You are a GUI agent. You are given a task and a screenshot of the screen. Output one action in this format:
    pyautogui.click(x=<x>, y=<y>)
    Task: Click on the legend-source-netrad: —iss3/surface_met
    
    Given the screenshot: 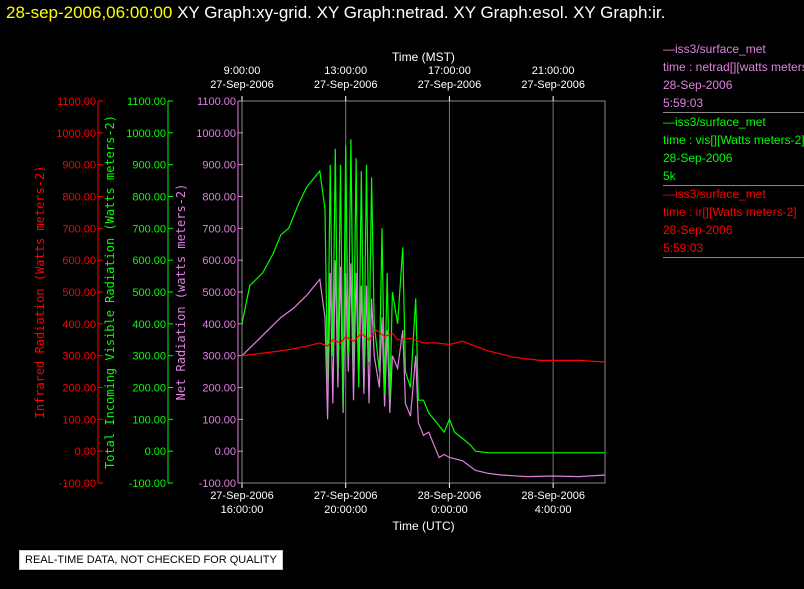 What is the action you would take?
    pyautogui.click(x=714, y=49)
    